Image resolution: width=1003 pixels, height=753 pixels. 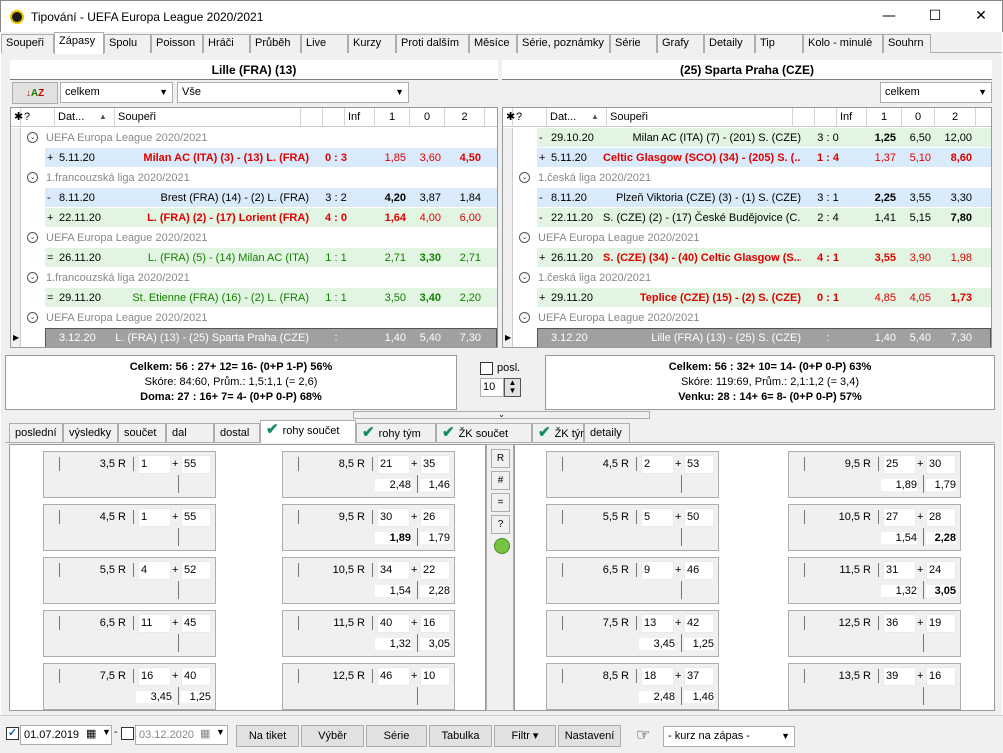 I want to click on over-count: 16, so click(x=941, y=676).